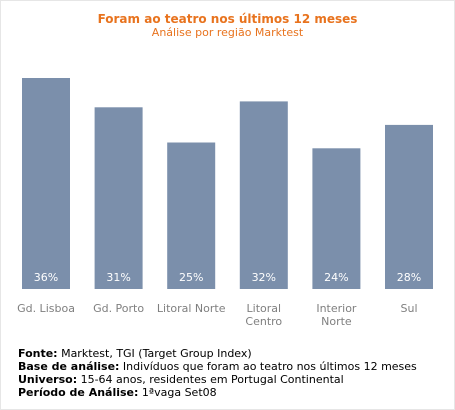  Describe the element at coordinates (336, 277) in the screenshot. I see `bar-value-label-4: 24%` at that location.